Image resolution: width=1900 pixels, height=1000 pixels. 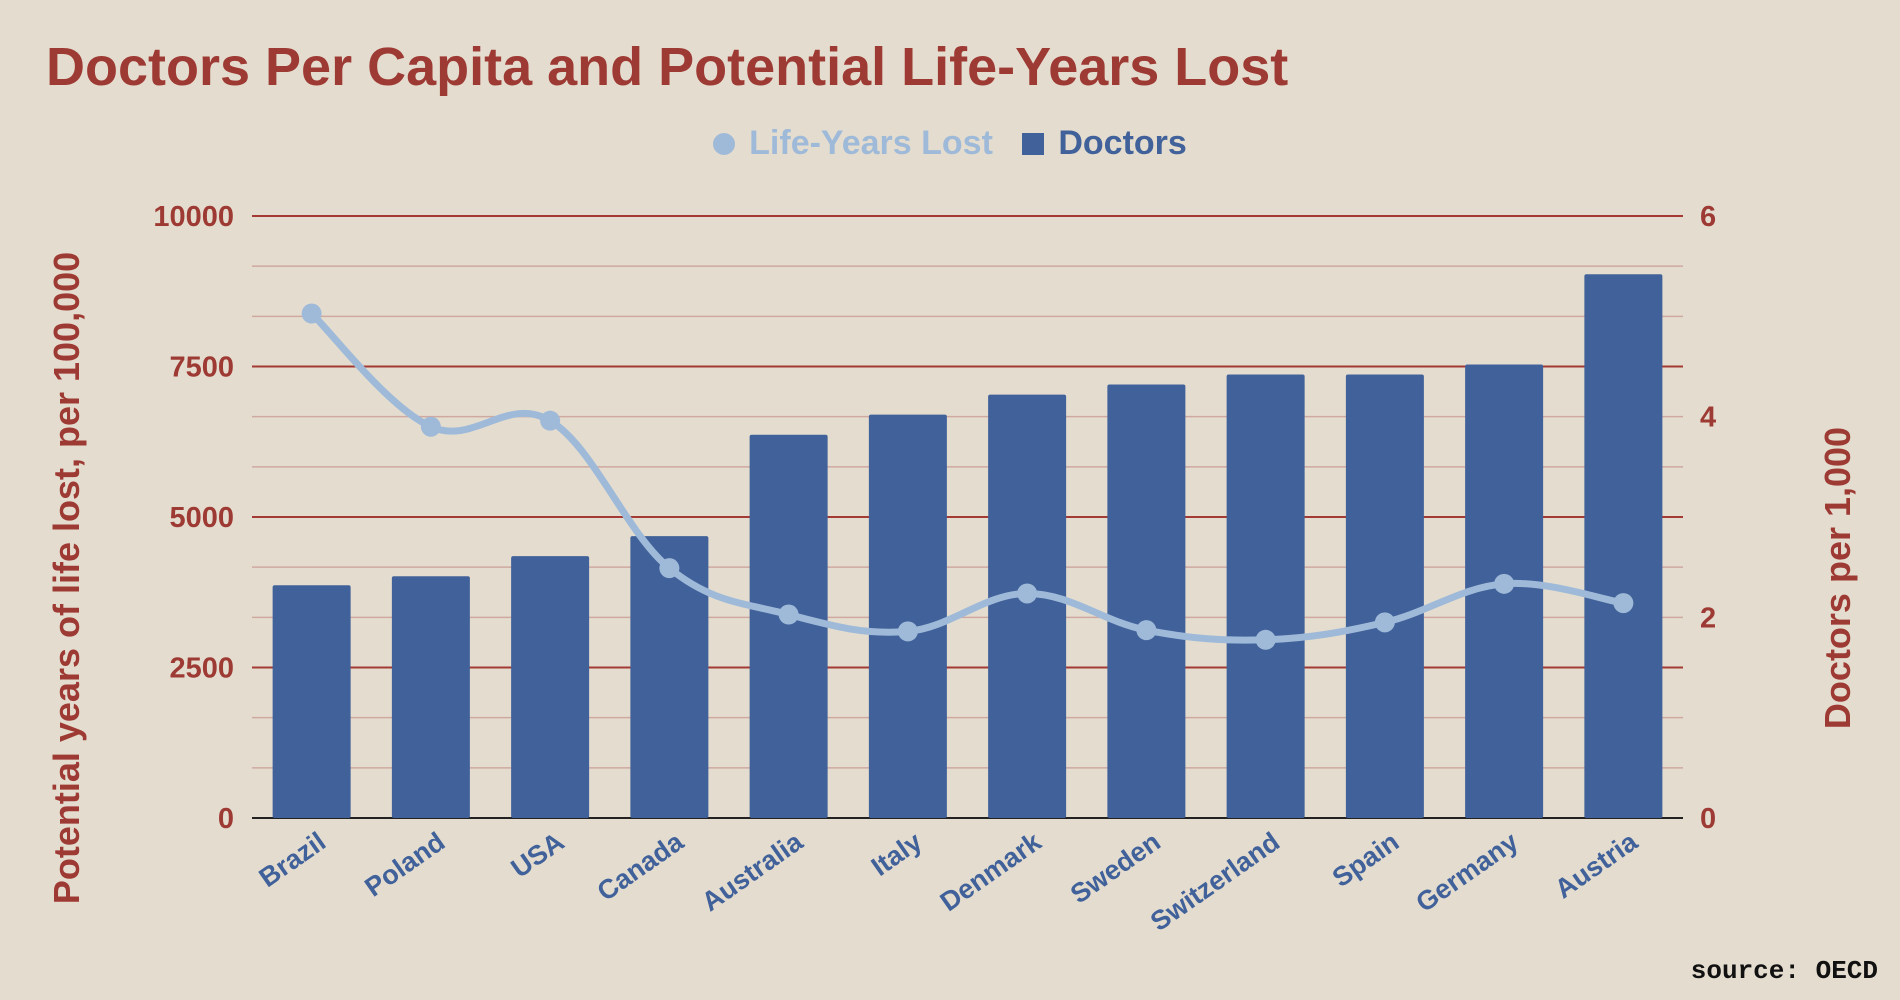 I want to click on x-tick-label-brazil: Brazil, so click(x=292, y=859).